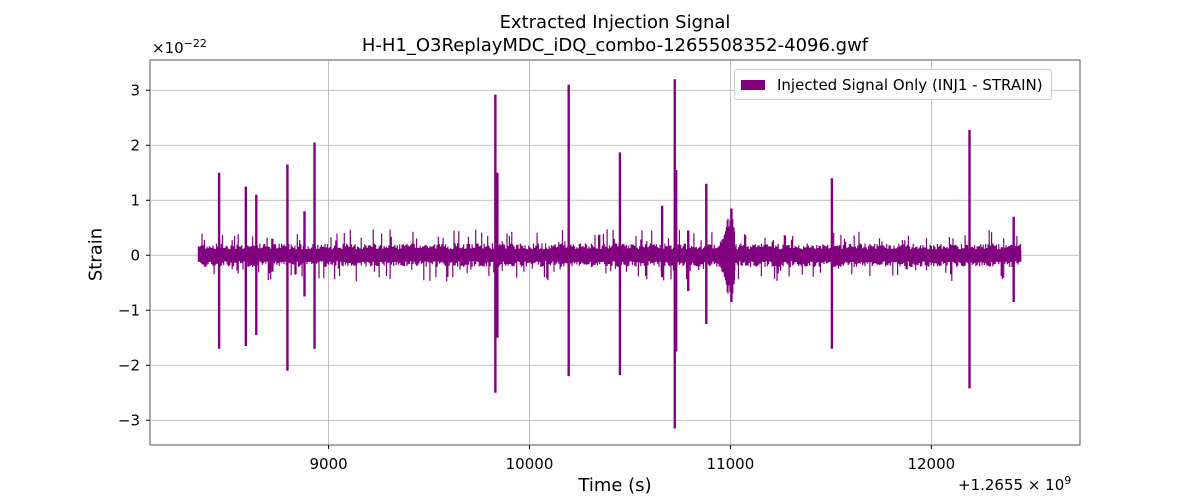  Describe the element at coordinates (931, 464) in the screenshot. I see `x-tick-label: 12000` at that location.